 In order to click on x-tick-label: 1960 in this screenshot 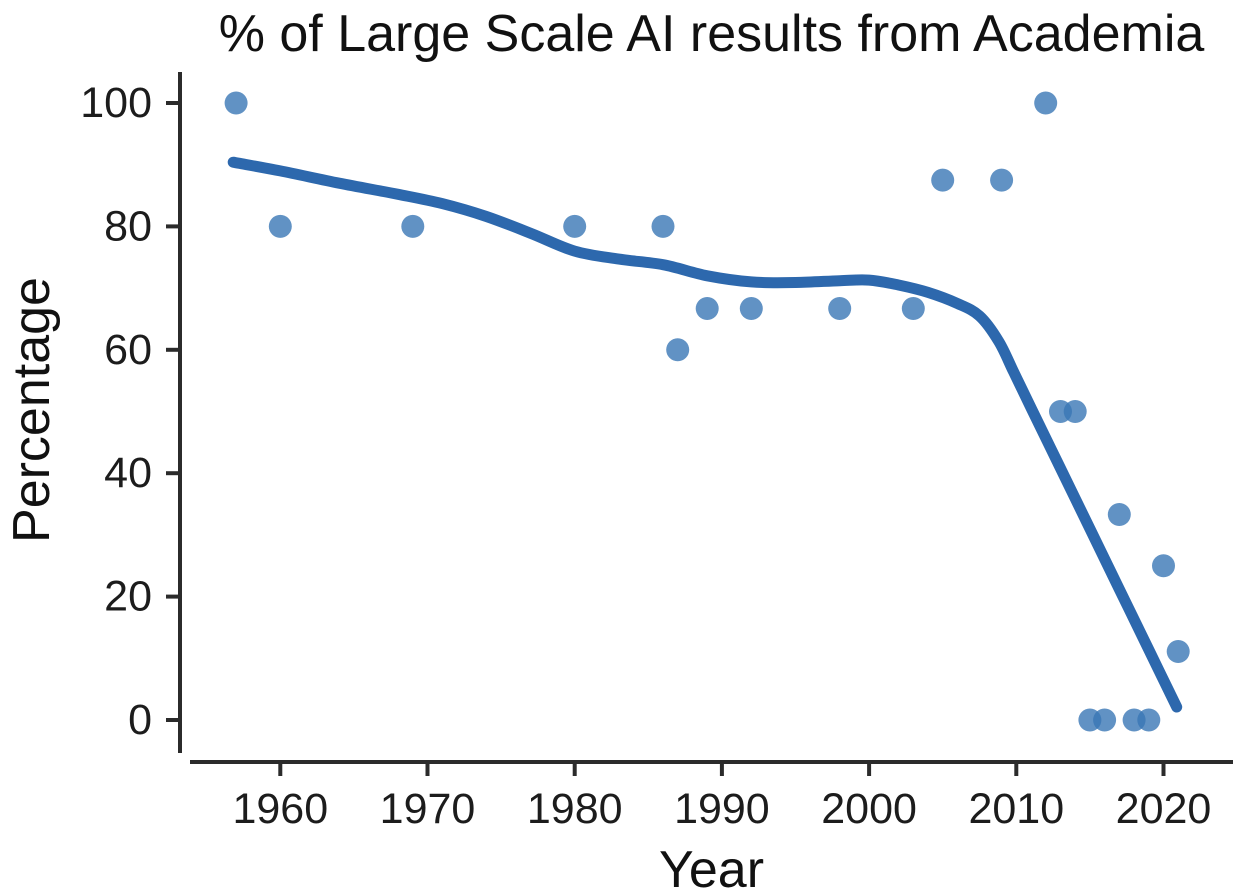, I will do `click(280, 809)`.